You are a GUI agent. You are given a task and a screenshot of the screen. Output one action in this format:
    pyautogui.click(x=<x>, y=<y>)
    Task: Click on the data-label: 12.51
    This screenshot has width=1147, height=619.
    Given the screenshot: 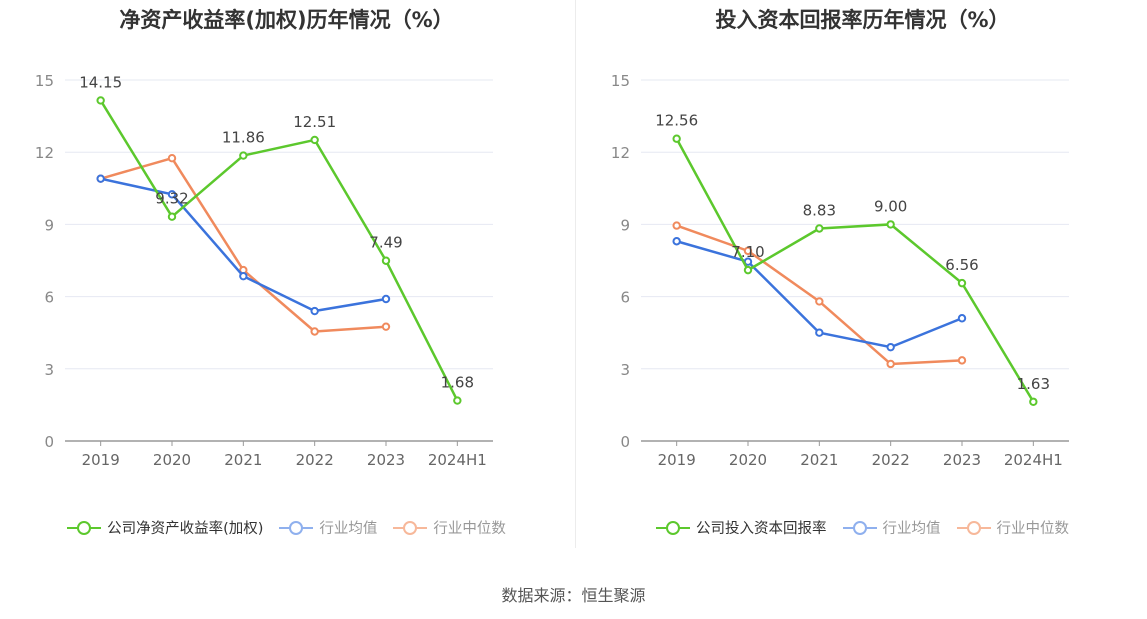 What is the action you would take?
    pyautogui.click(x=314, y=122)
    